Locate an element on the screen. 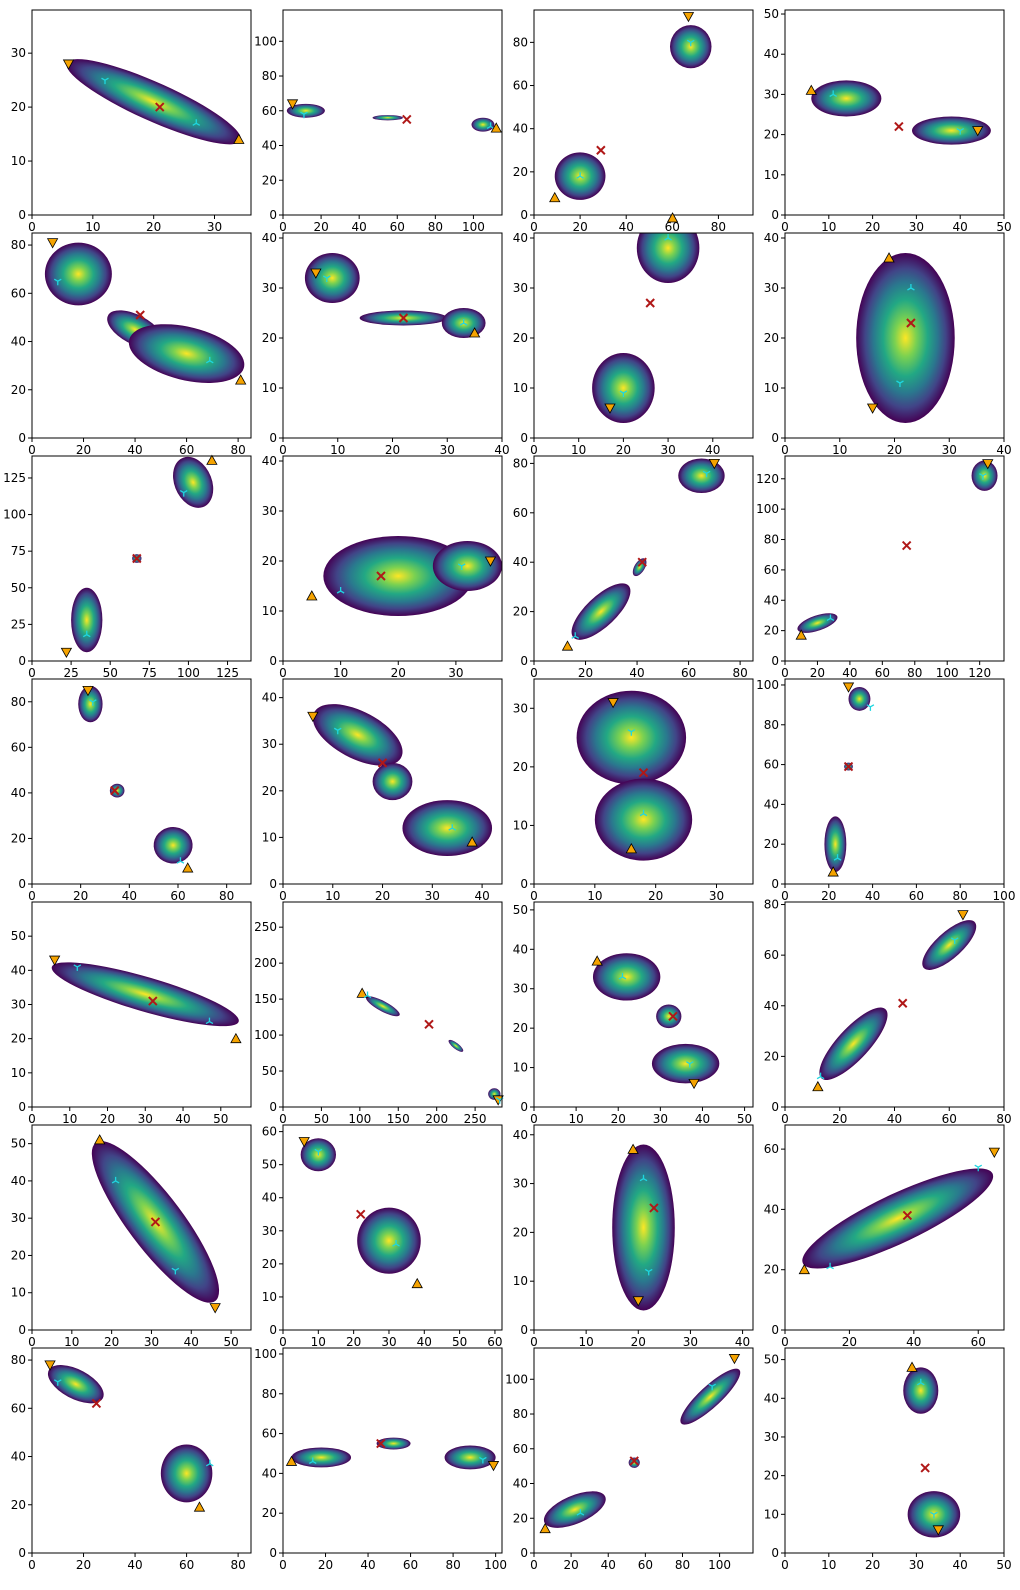  panel: 0 10 20 30 40 0 10 20 30 40 is located at coordinates (386, 344).